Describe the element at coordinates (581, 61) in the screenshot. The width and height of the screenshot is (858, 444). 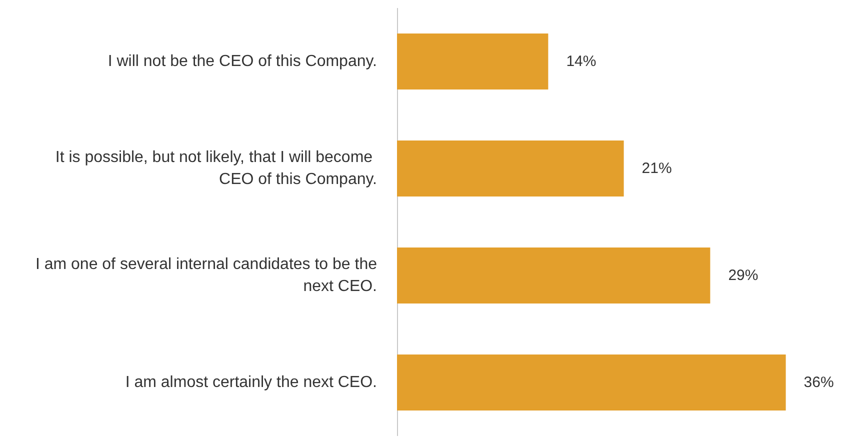
I see `data-label: 14%` at that location.